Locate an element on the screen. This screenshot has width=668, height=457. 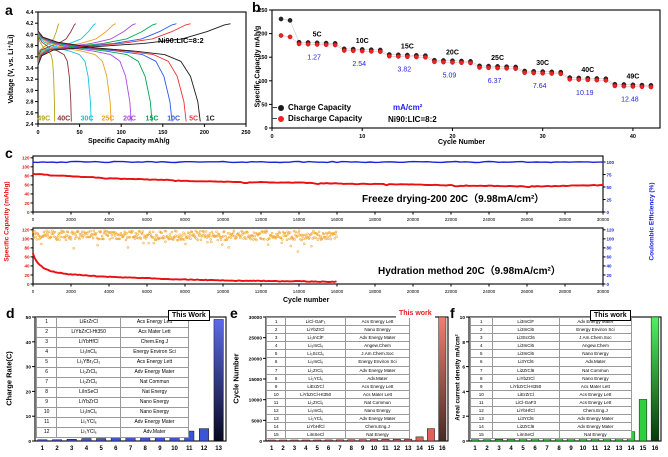
ranking-cell: Li3InCl6 is located at coordinates (525, 354).